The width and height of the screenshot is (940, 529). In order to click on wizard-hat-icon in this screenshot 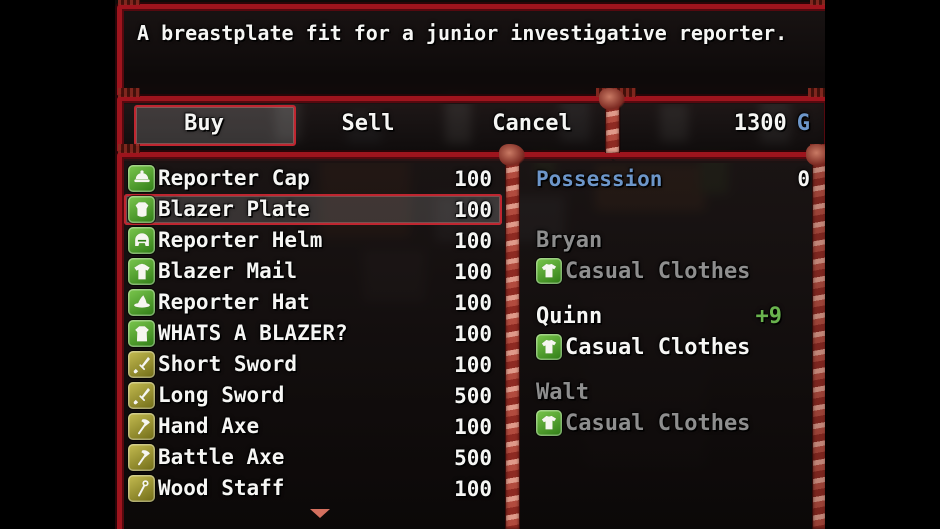, I will do `click(141, 302)`.